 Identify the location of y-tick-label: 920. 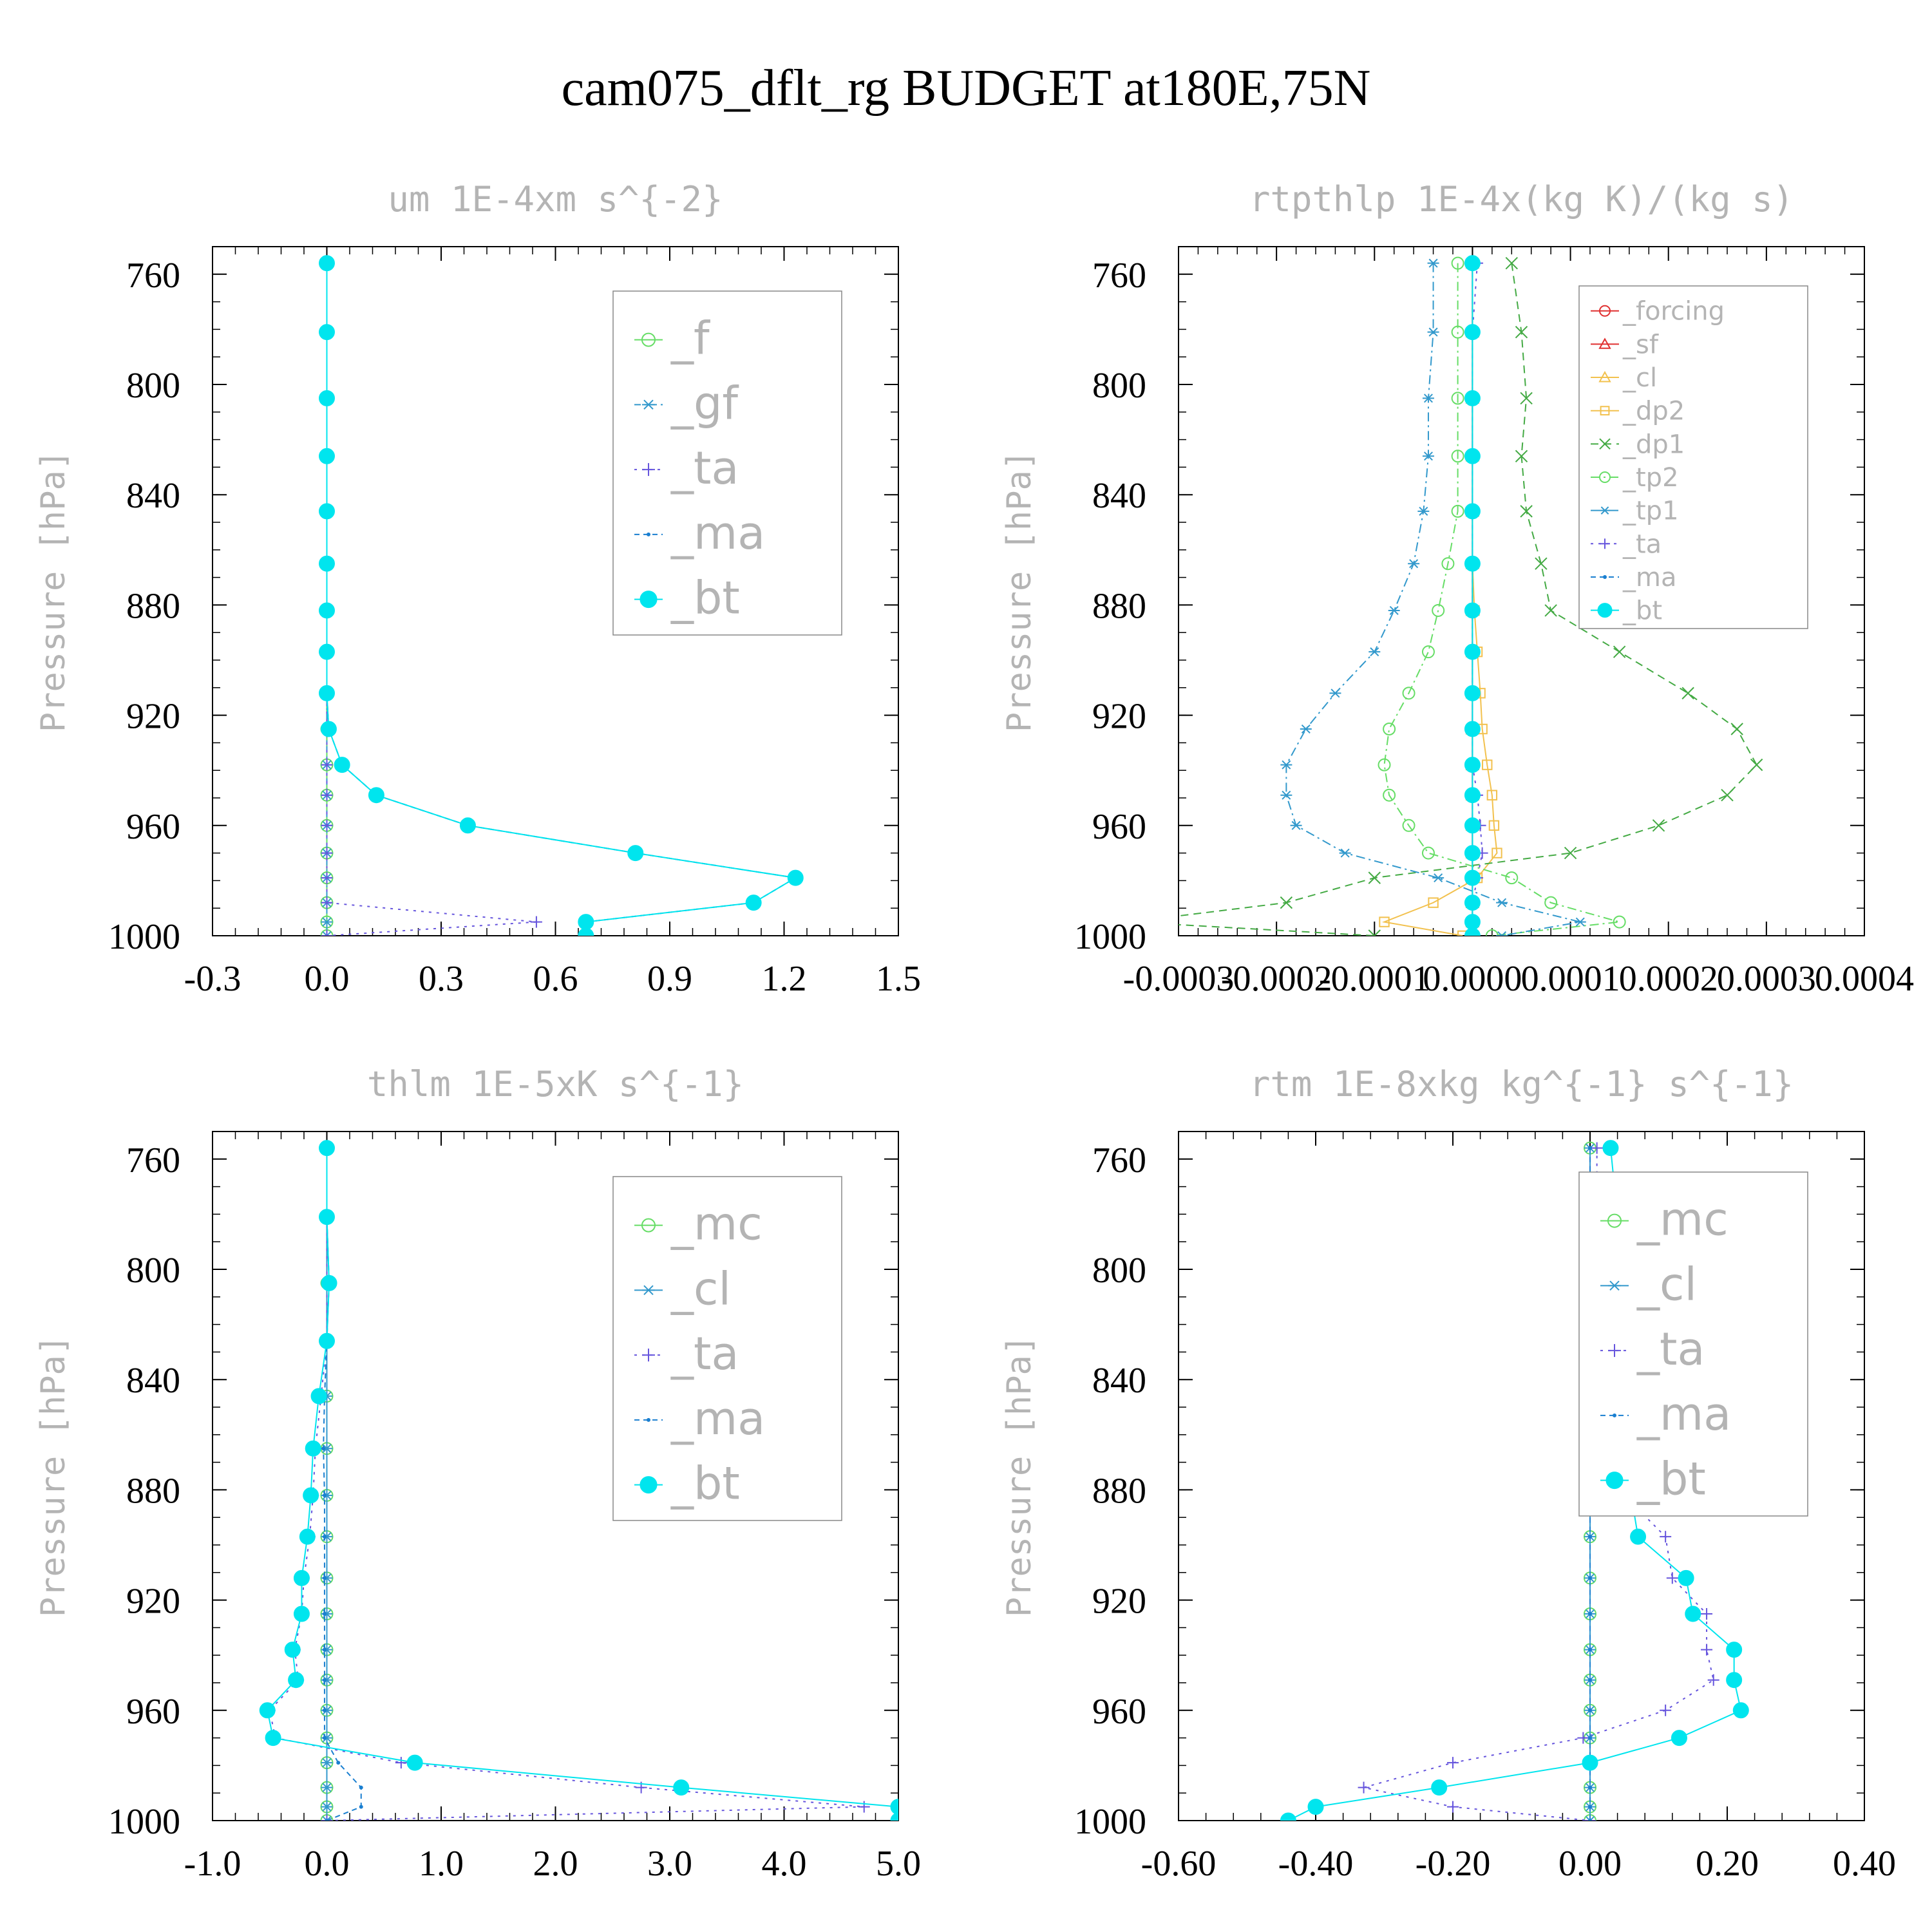
(153, 717).